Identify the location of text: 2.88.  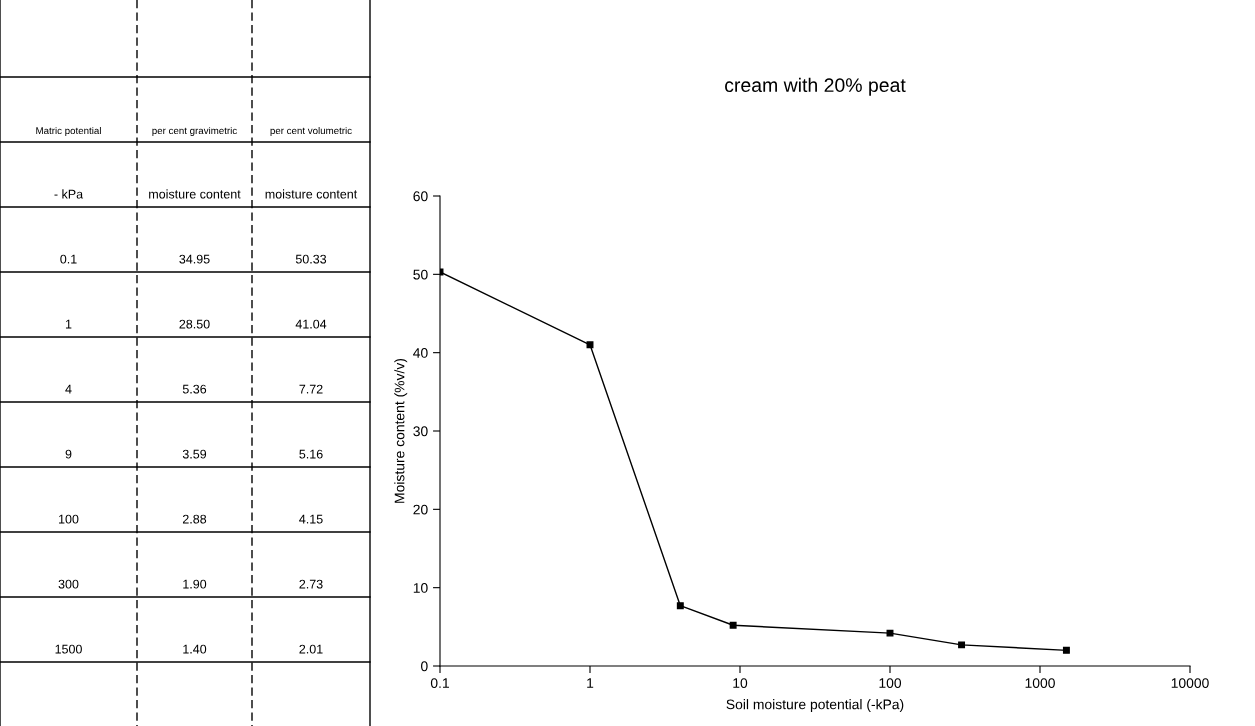
(194, 519).